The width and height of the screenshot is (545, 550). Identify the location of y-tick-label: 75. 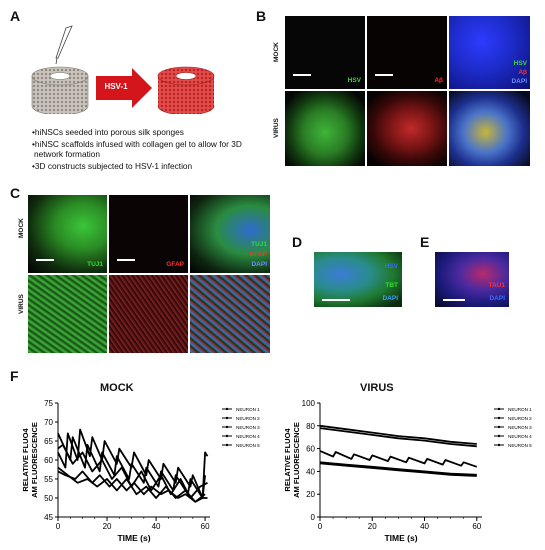
(48, 403).